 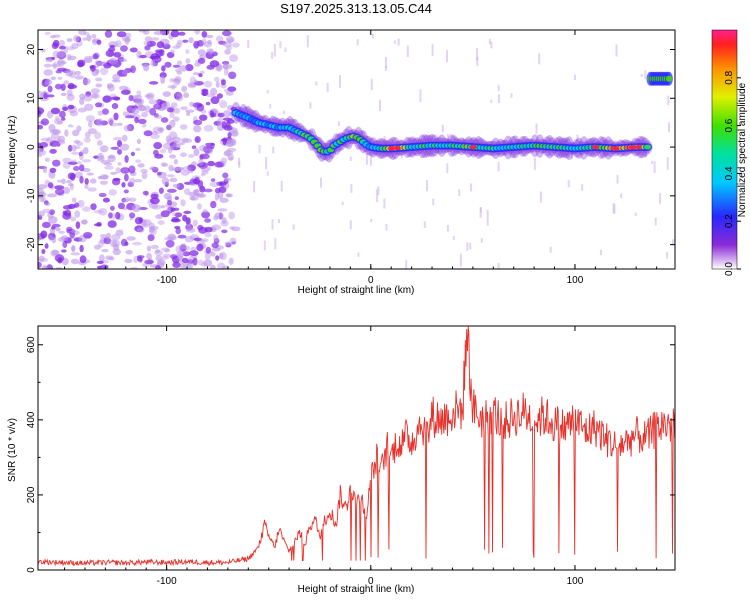 I want to click on y-tick-label: -20, so click(x=31, y=244).